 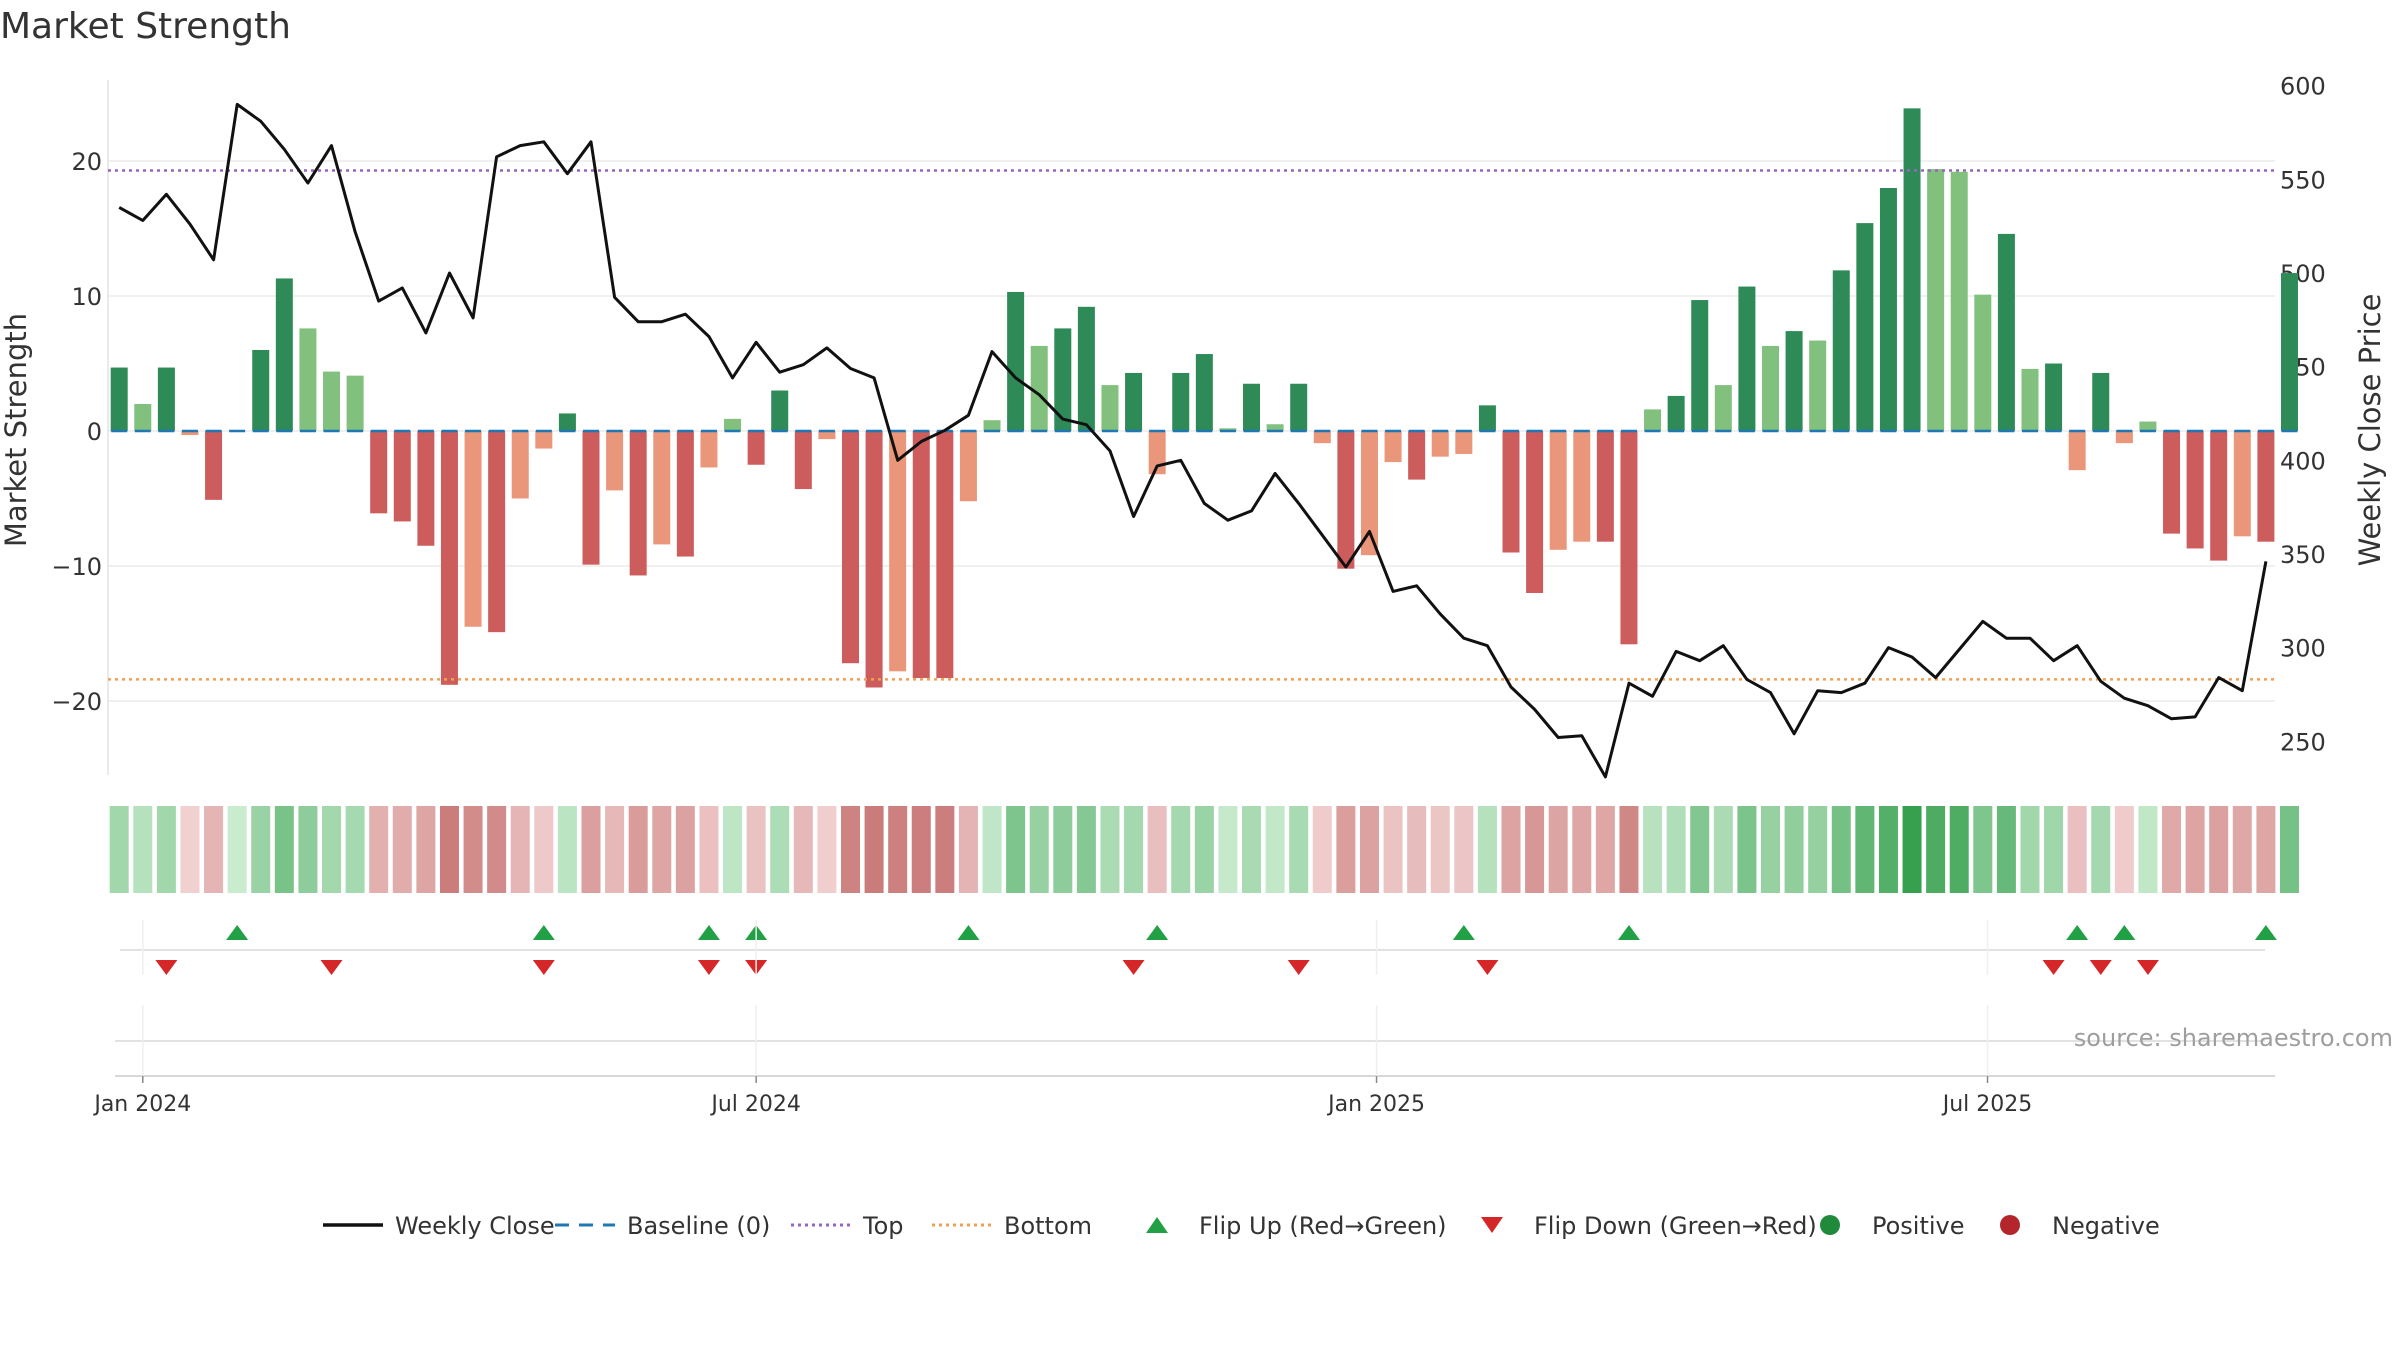 I want to click on legend-item: Flip Down (Green→Red), so click(x=1649, y=1226).